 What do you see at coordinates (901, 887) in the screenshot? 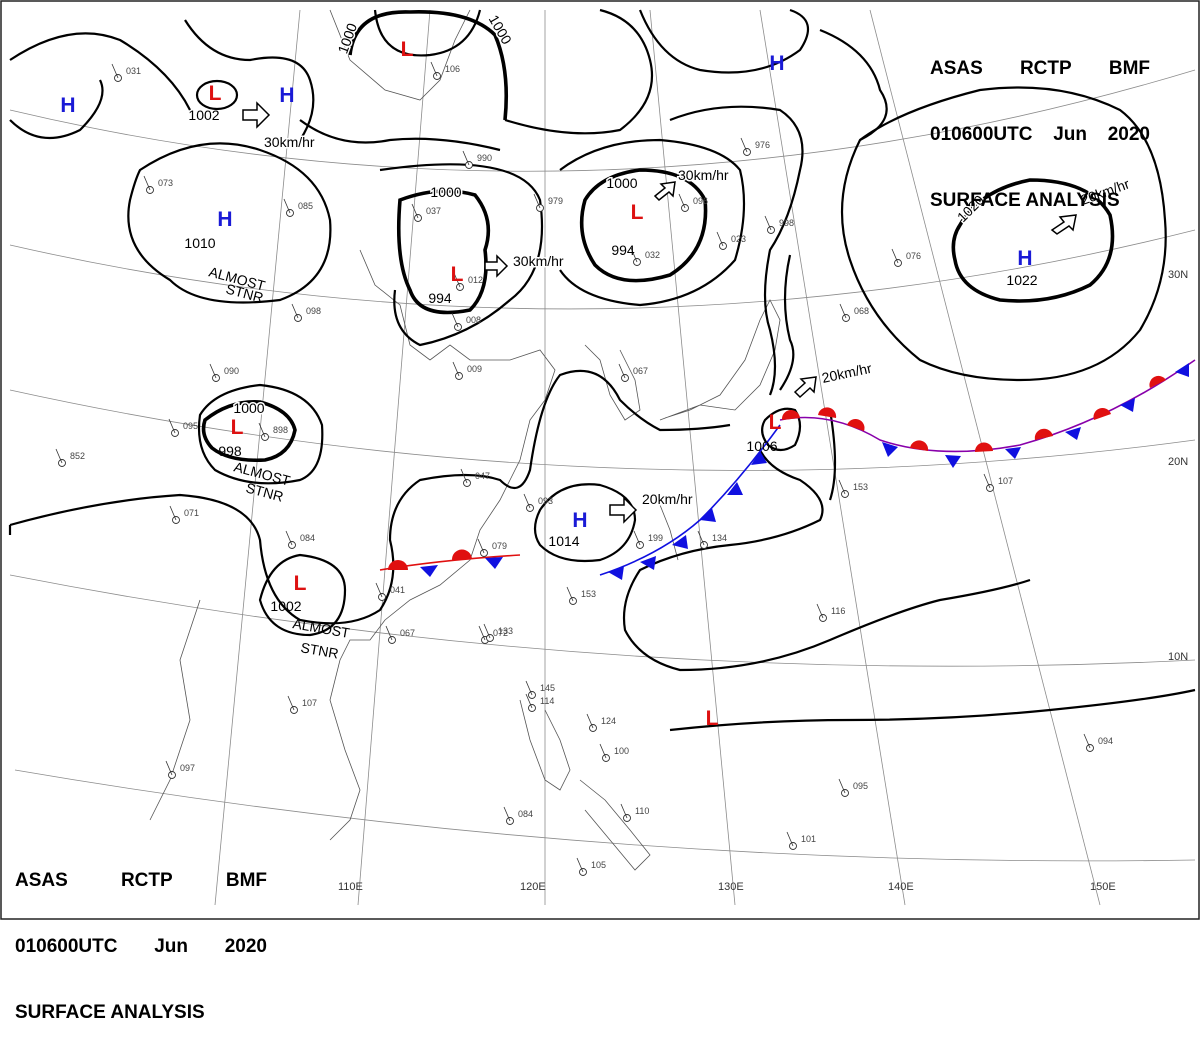
I see `longitude-label: 140E` at bounding box center [901, 887].